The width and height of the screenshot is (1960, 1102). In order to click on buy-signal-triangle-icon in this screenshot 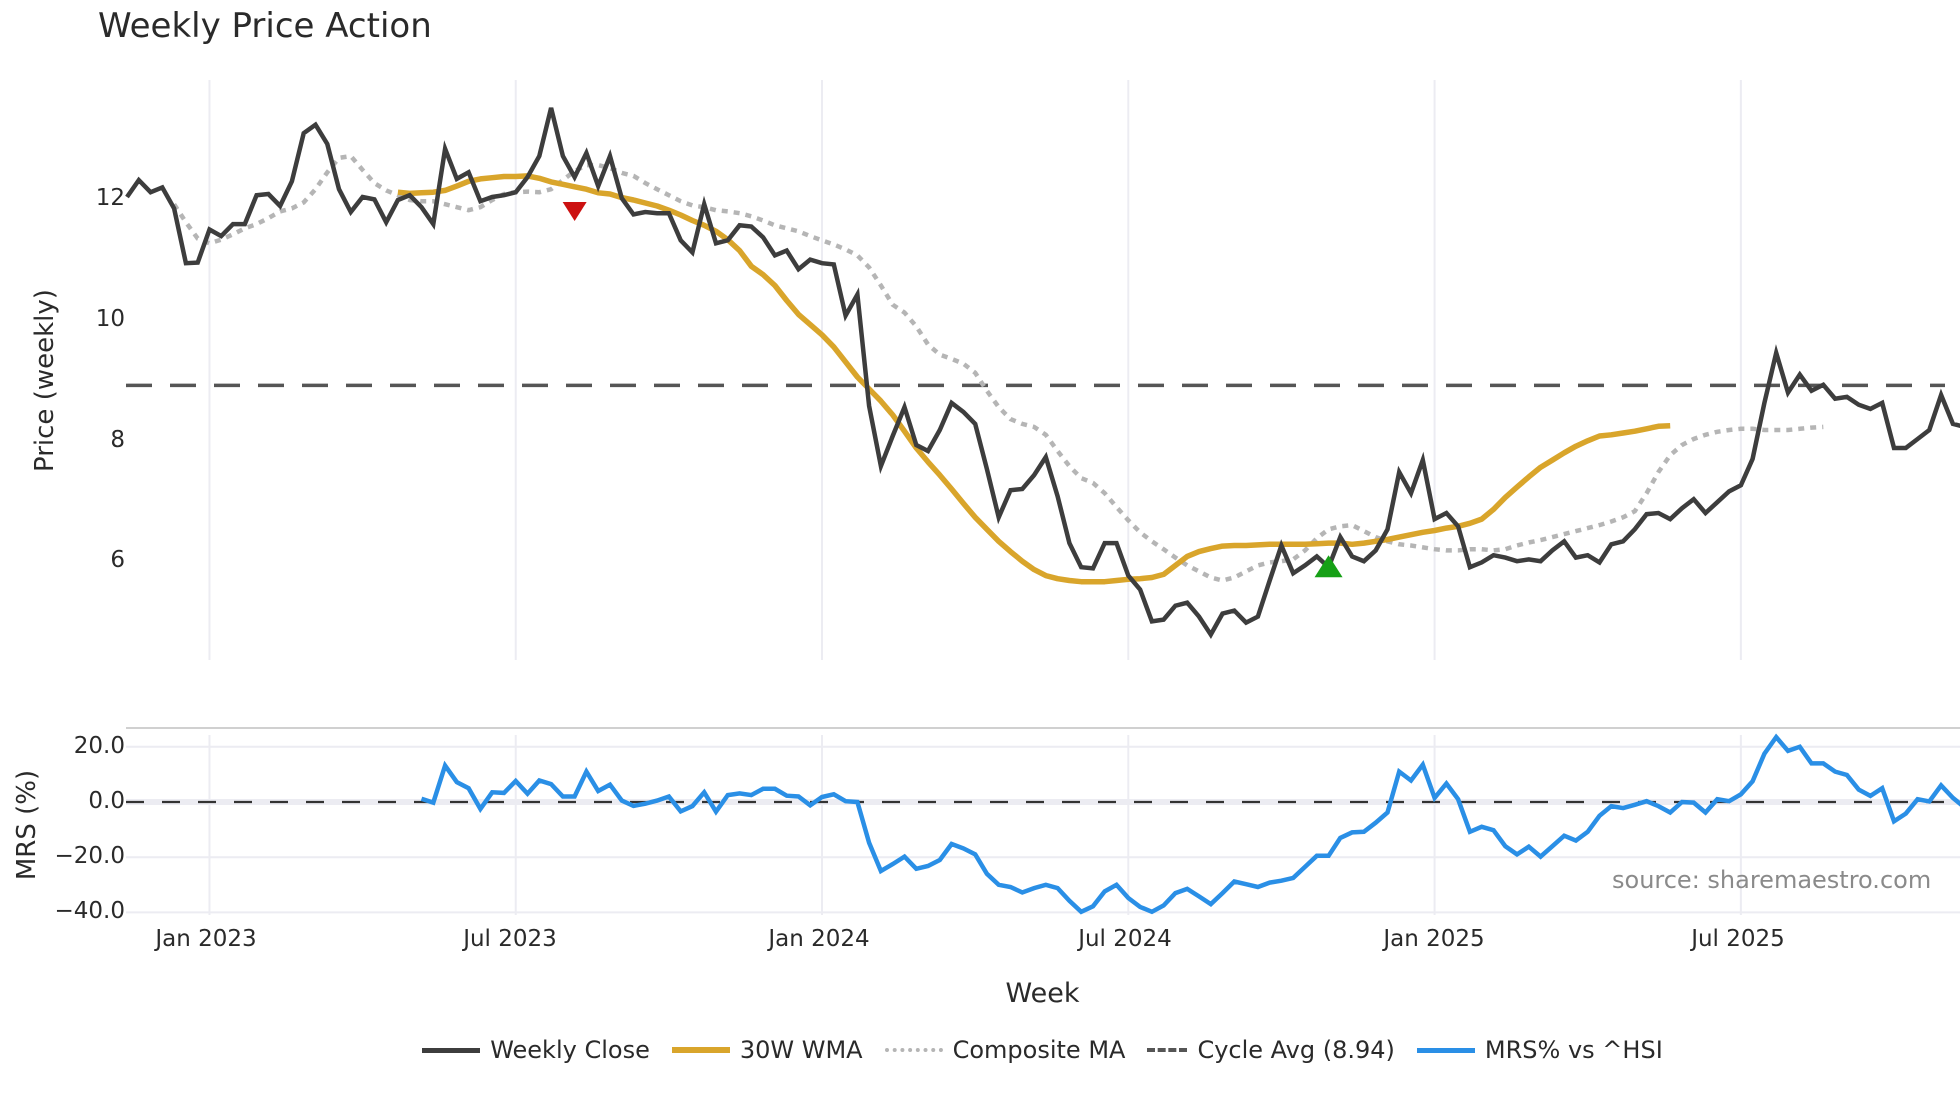, I will do `click(1328, 566)`.